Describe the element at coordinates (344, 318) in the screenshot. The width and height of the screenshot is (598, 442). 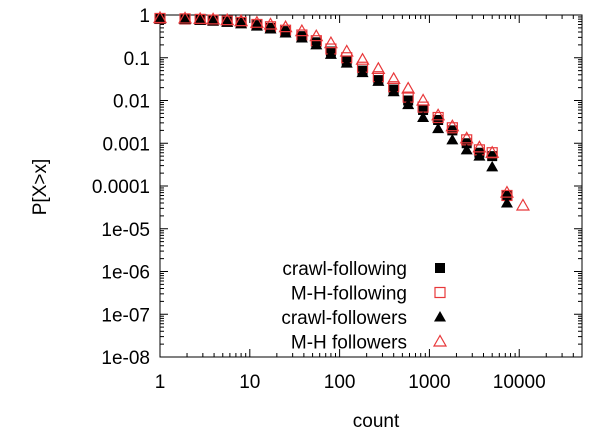
I see `legend-label: crawl-followers` at that location.